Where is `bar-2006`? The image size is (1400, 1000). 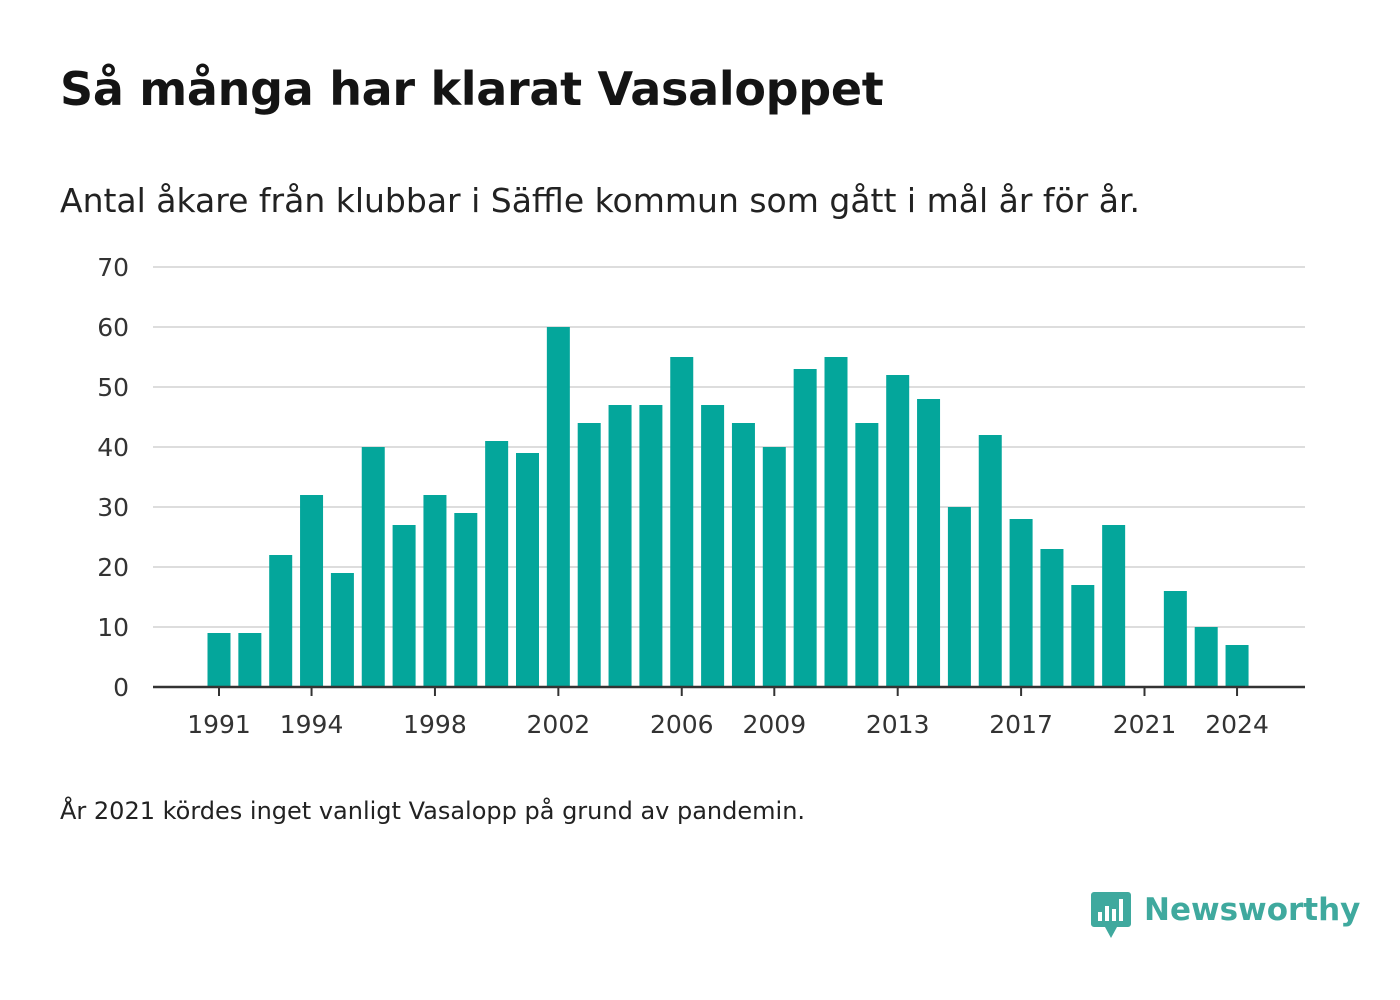 bar-2006 is located at coordinates (682, 522).